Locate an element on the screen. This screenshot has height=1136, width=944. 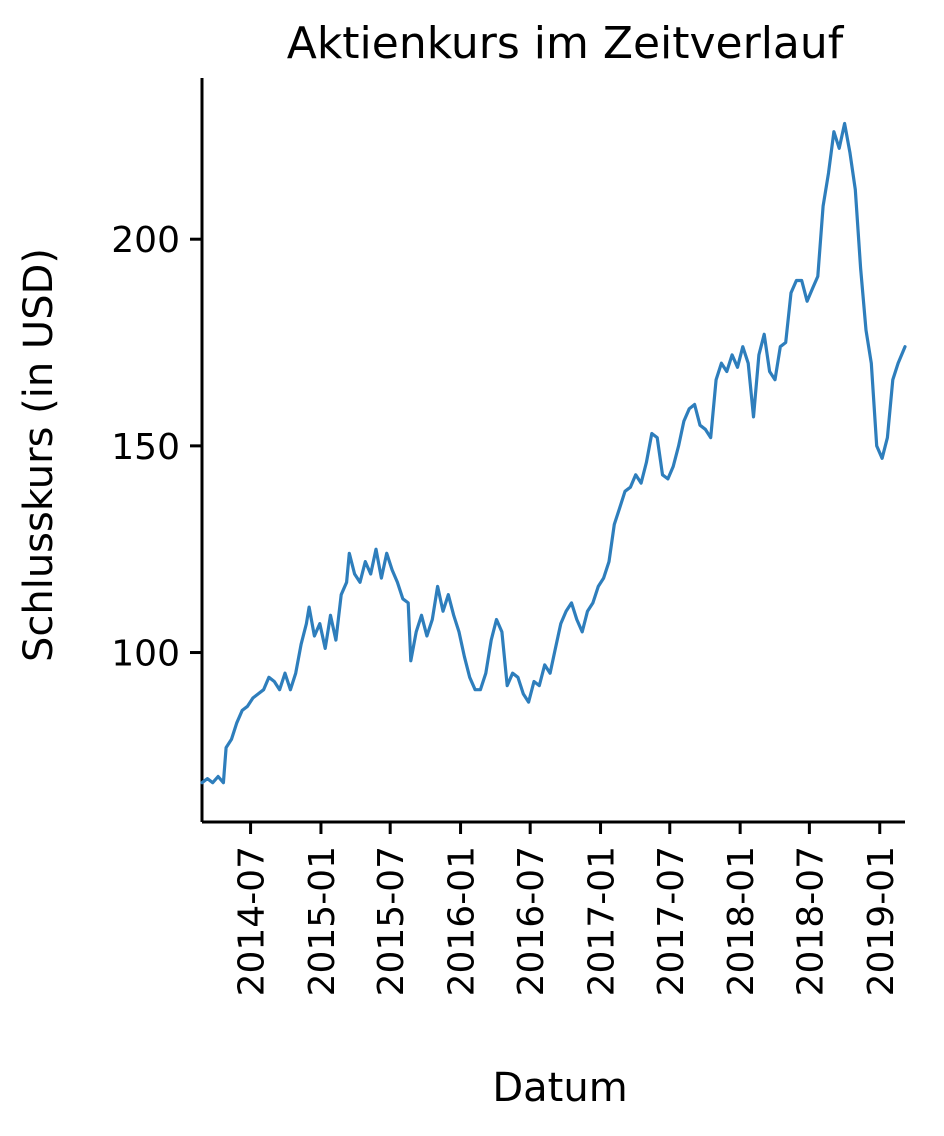
x-tick-label: 2018-01 is located at coordinates (741, 921).